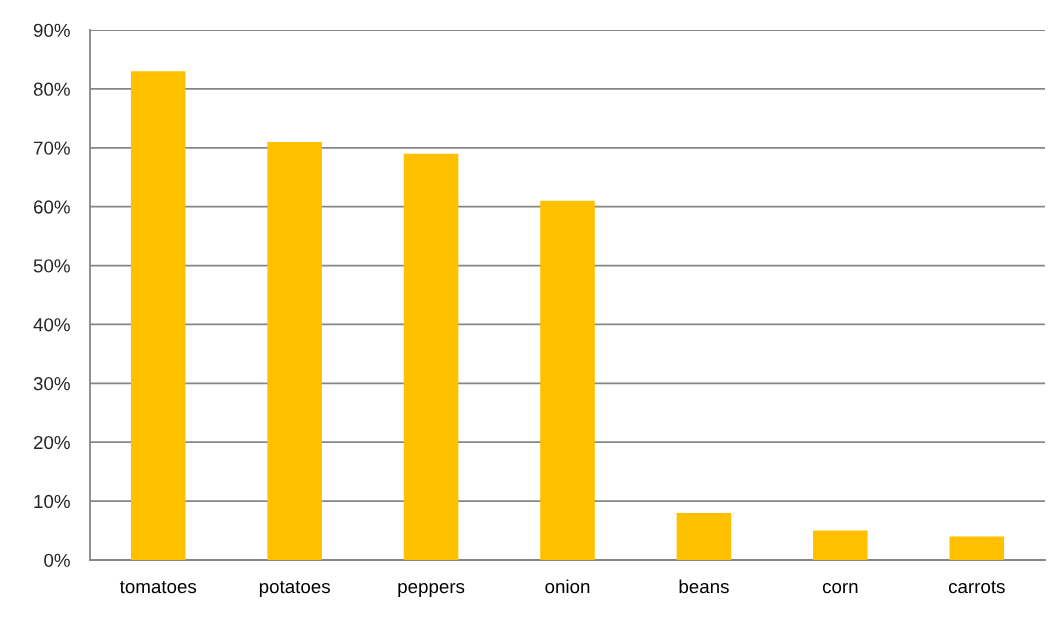  Describe the element at coordinates (704, 586) in the screenshot. I see `x-tick-label: beans` at that location.